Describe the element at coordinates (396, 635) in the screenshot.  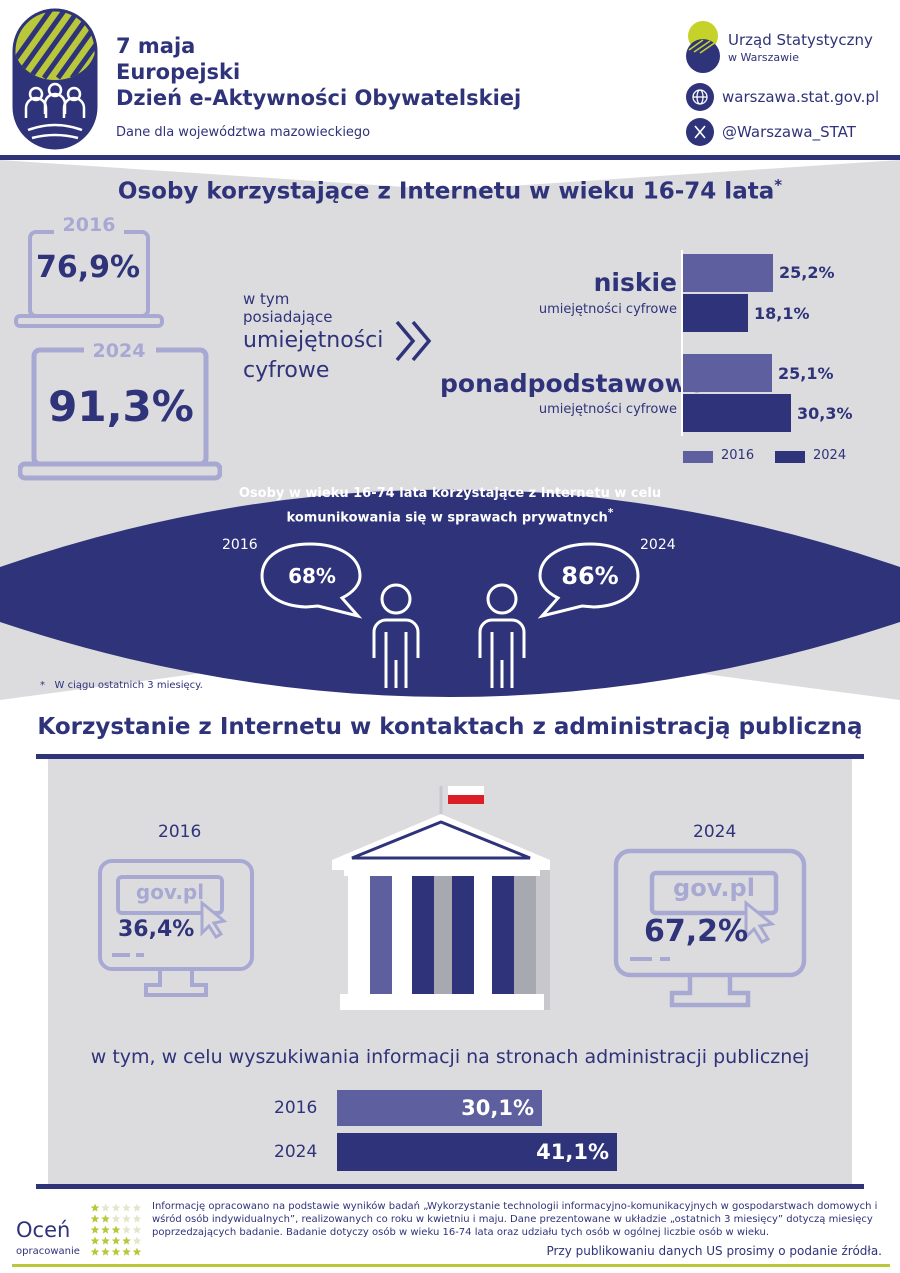
I see `person-left-icon` at that location.